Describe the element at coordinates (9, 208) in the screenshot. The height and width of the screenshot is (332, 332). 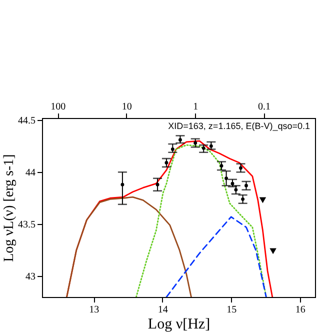
I see `y-axis-title: Log νL(ν) [erg s-1]` at that location.